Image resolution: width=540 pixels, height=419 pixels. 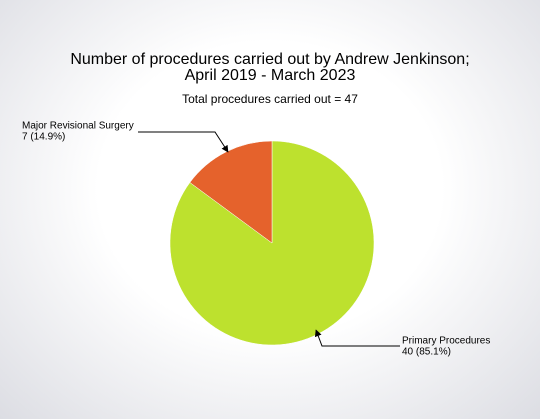 I want to click on slice-value-label: 40 (85.1%), so click(x=426, y=352).